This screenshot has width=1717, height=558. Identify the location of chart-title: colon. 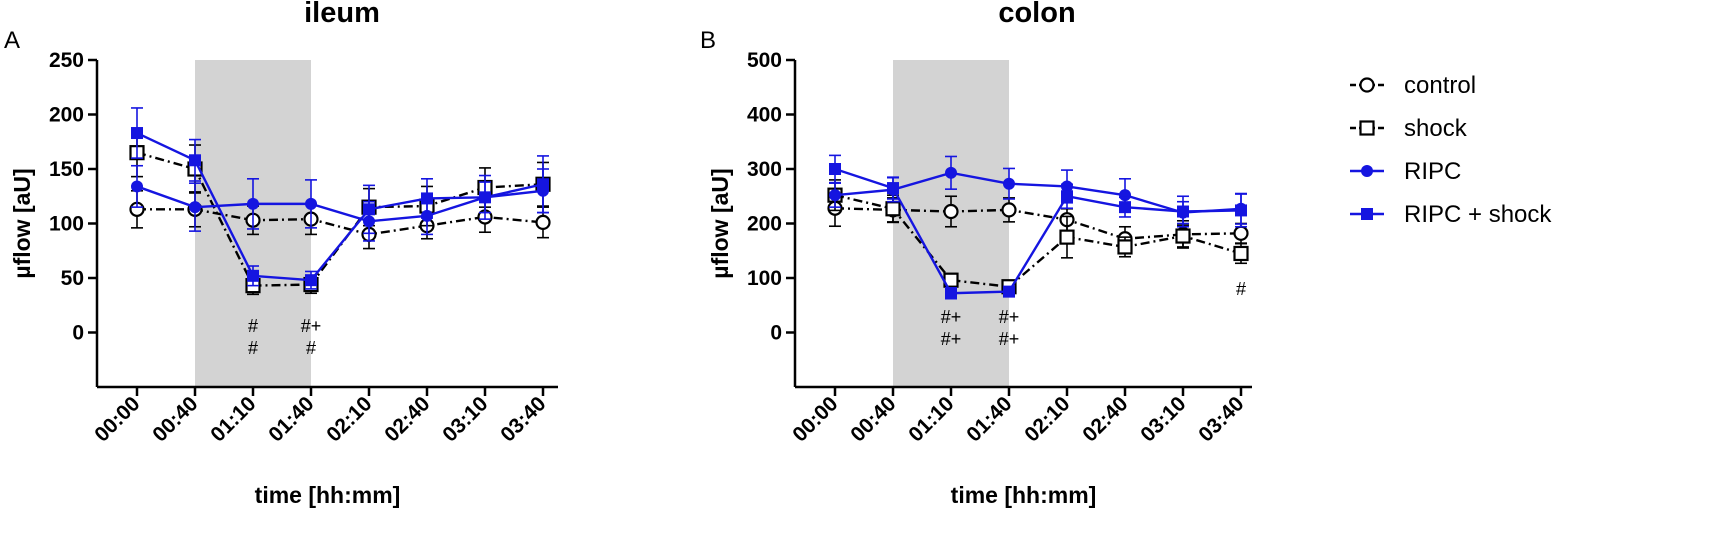
(1036, 14).